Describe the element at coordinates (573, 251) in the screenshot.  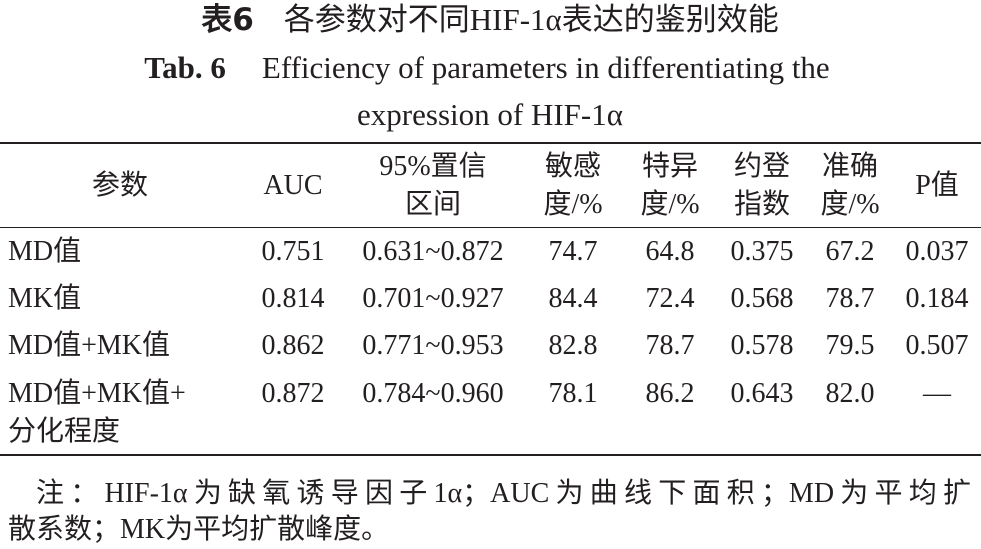
I see `cell: 74.7` at that location.